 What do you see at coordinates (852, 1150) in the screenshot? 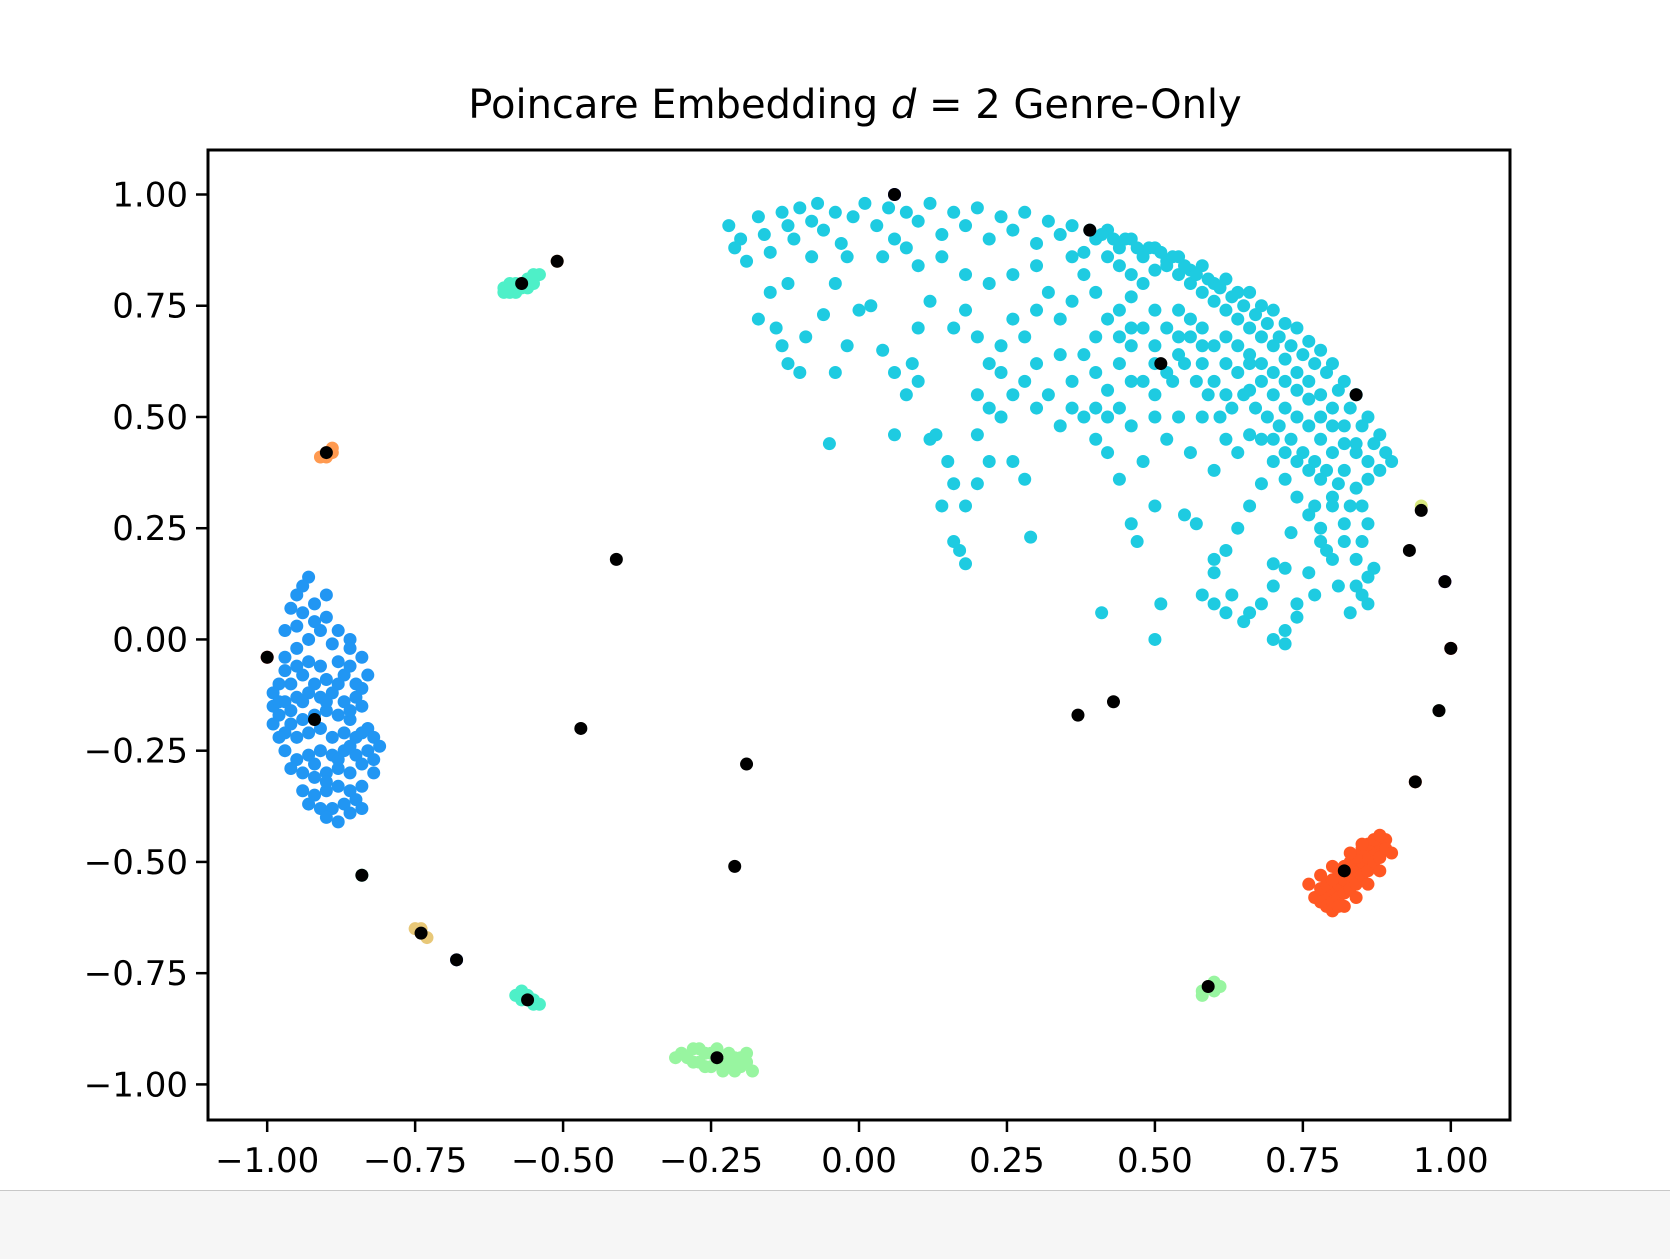
I see `x-axis: −1.00 −0.75 −0.50 −0.25 0.00 0.25 0.50 0.75 1.00` at bounding box center [852, 1150].